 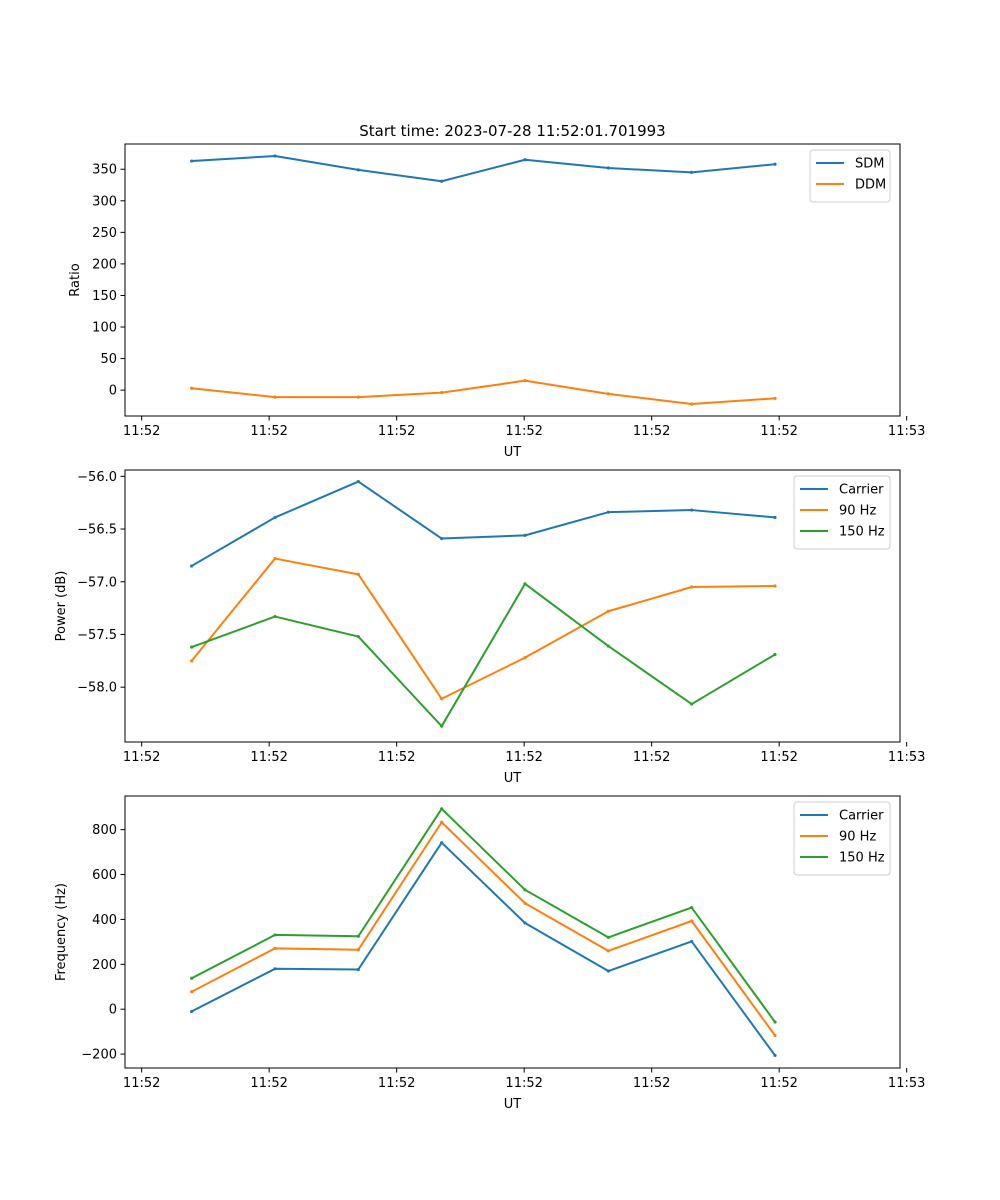 I want to click on legend-label: SDM, so click(x=869, y=164).